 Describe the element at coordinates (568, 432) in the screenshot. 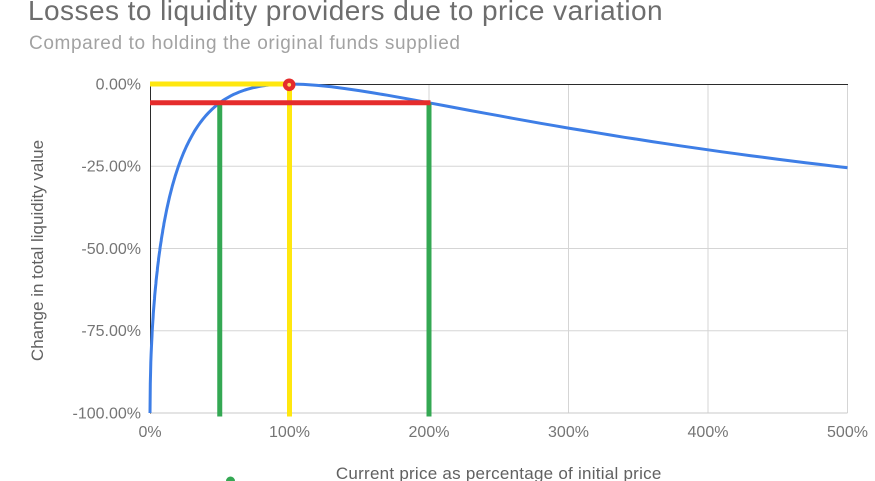

I see `svg-text: 300%` at that location.